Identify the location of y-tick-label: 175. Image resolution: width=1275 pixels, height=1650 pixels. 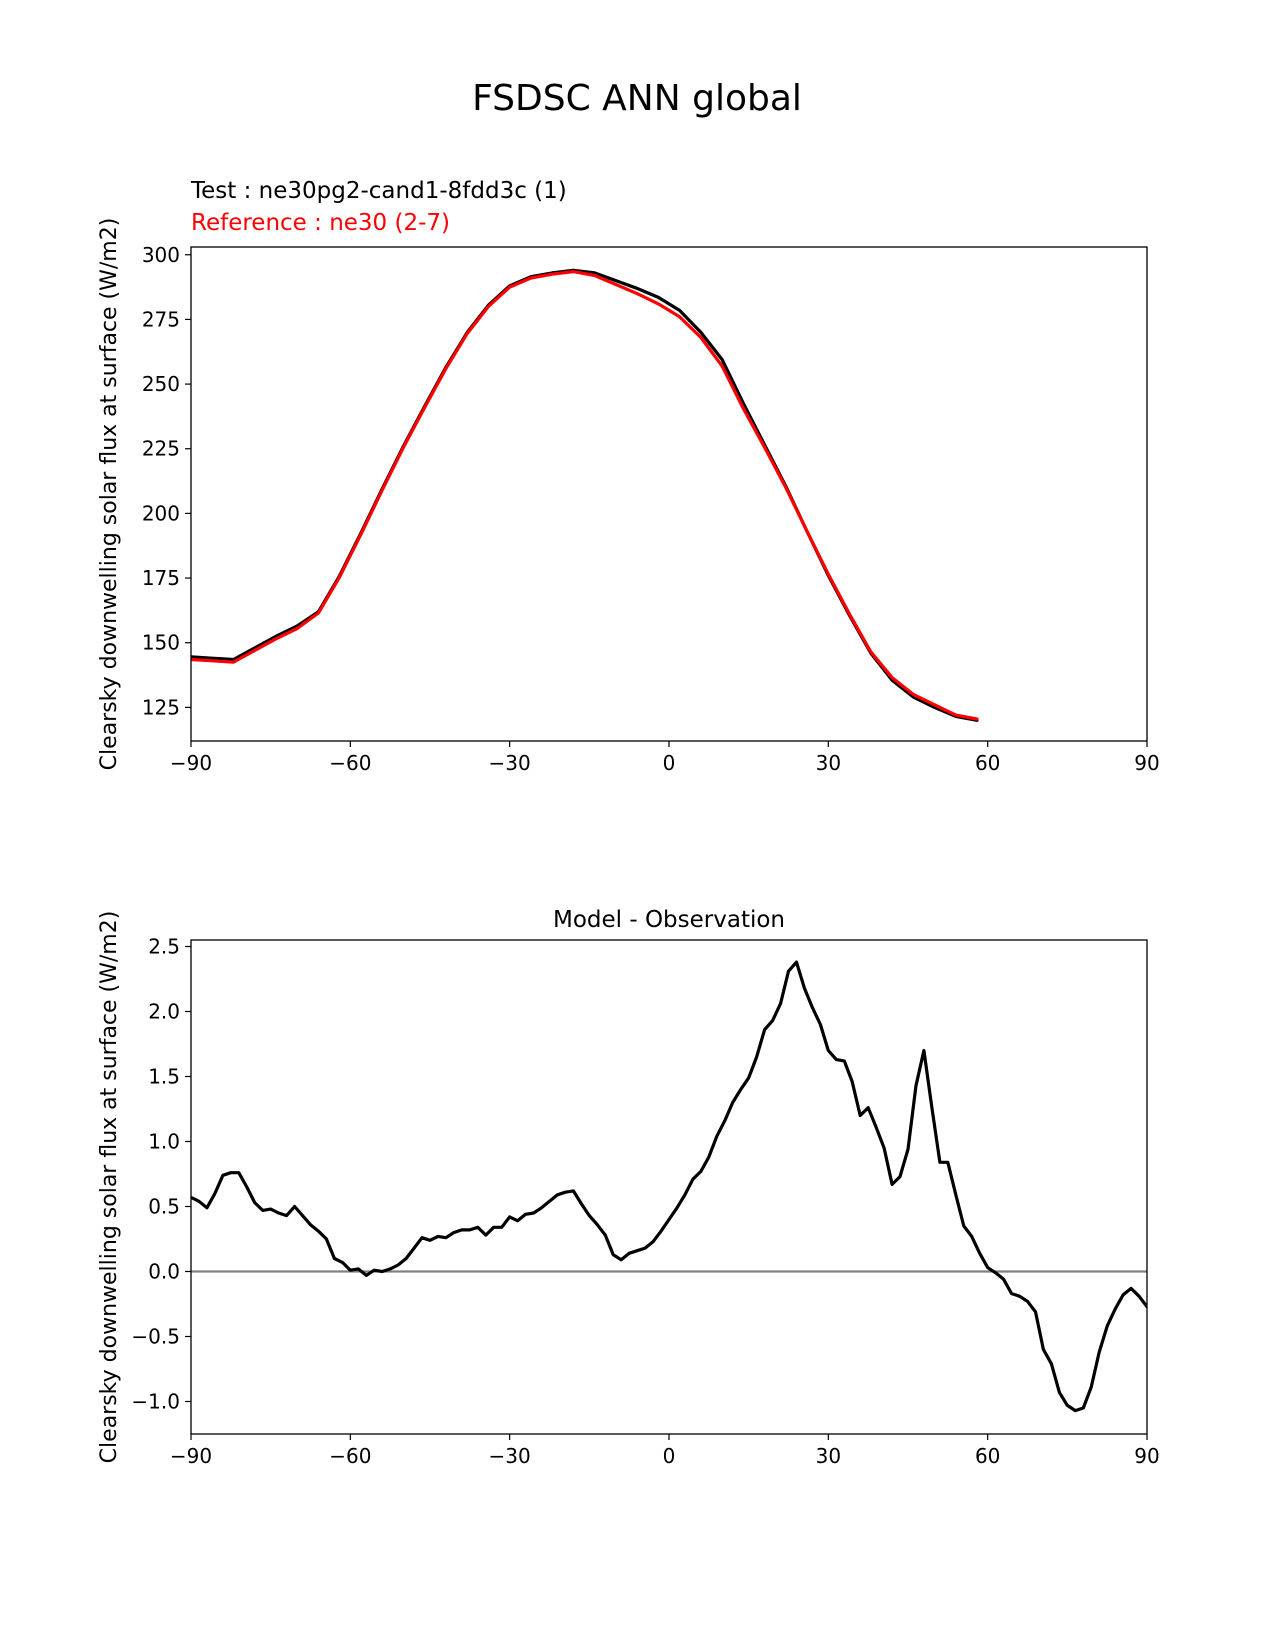
(161, 578).